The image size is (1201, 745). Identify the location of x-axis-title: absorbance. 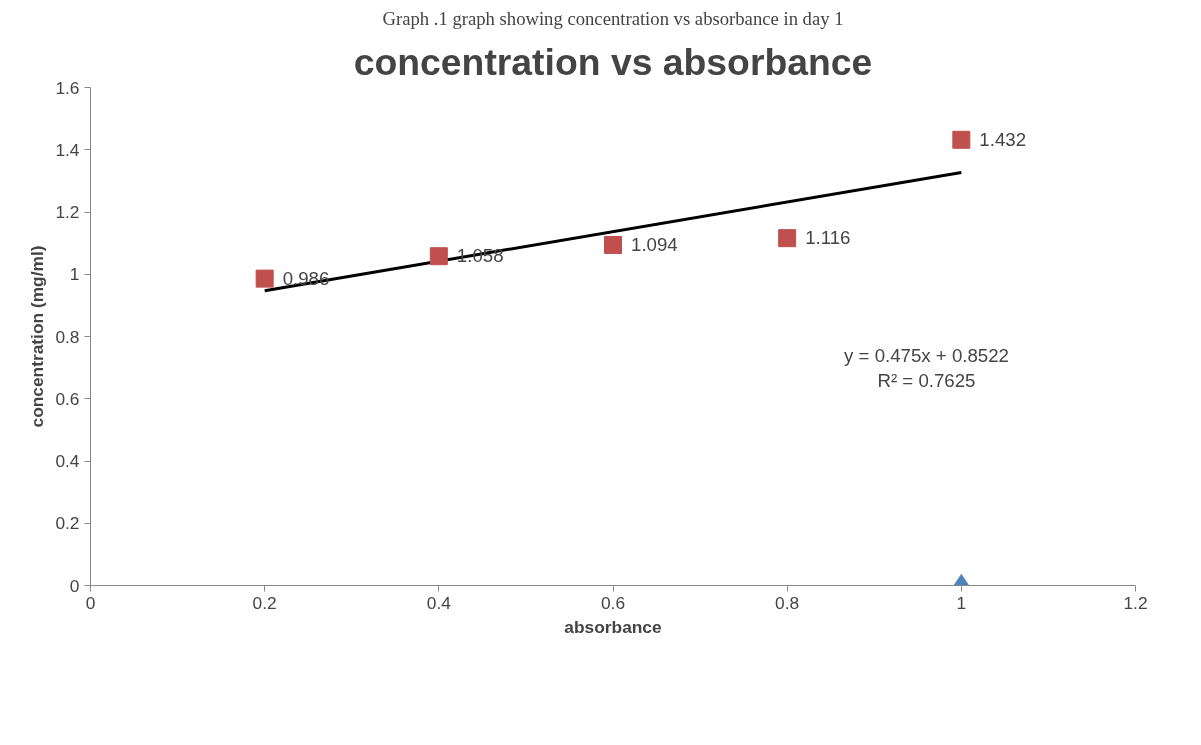
(613, 626).